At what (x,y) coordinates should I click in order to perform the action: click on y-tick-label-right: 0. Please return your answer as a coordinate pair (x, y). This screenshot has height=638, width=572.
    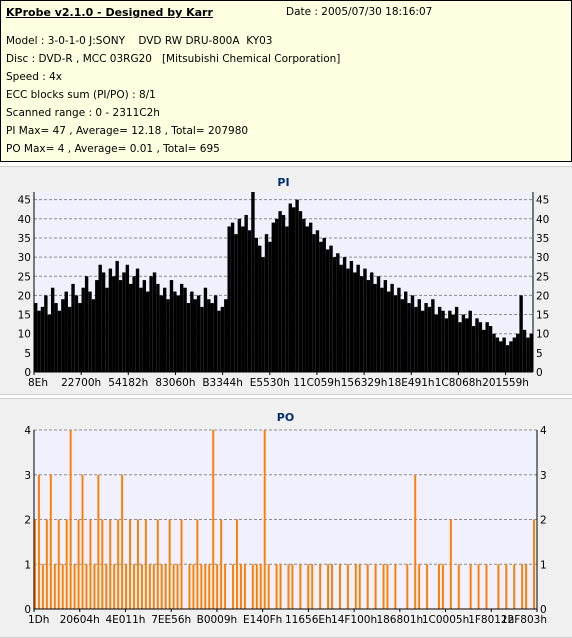
    Looking at the image, I should click on (539, 373).